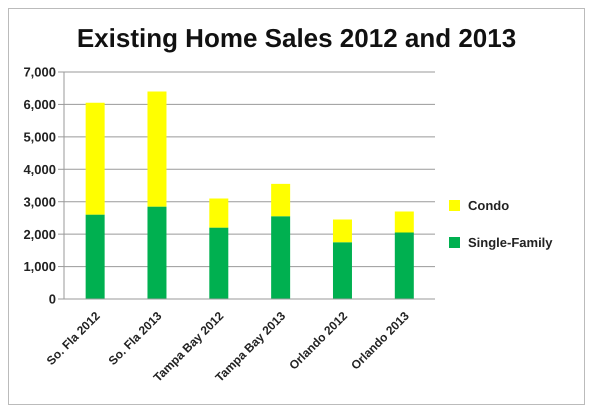 The height and width of the screenshot is (413, 593). What do you see at coordinates (52, 299) in the screenshot?
I see `y-tick-label: 0` at bounding box center [52, 299].